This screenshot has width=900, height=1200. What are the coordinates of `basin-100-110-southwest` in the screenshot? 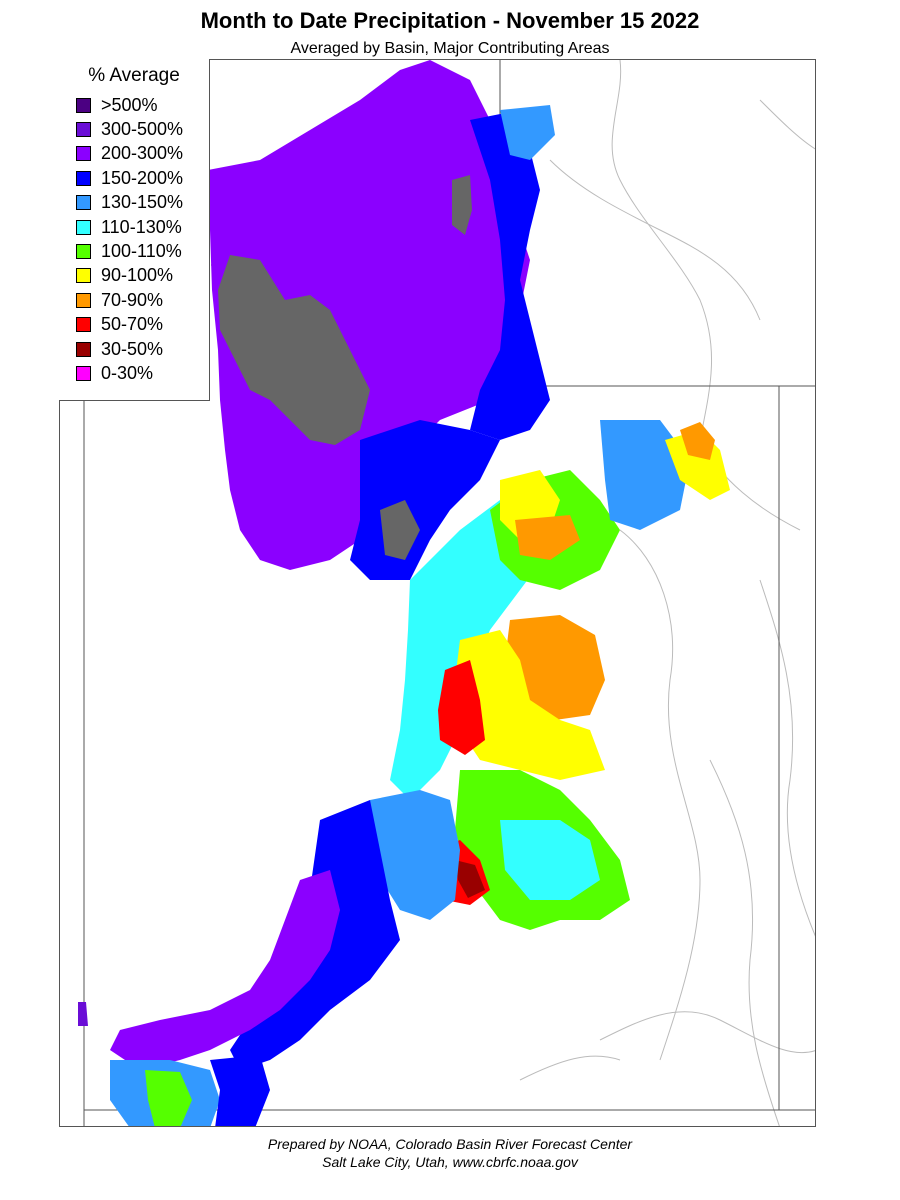 It's located at (168, 1098).